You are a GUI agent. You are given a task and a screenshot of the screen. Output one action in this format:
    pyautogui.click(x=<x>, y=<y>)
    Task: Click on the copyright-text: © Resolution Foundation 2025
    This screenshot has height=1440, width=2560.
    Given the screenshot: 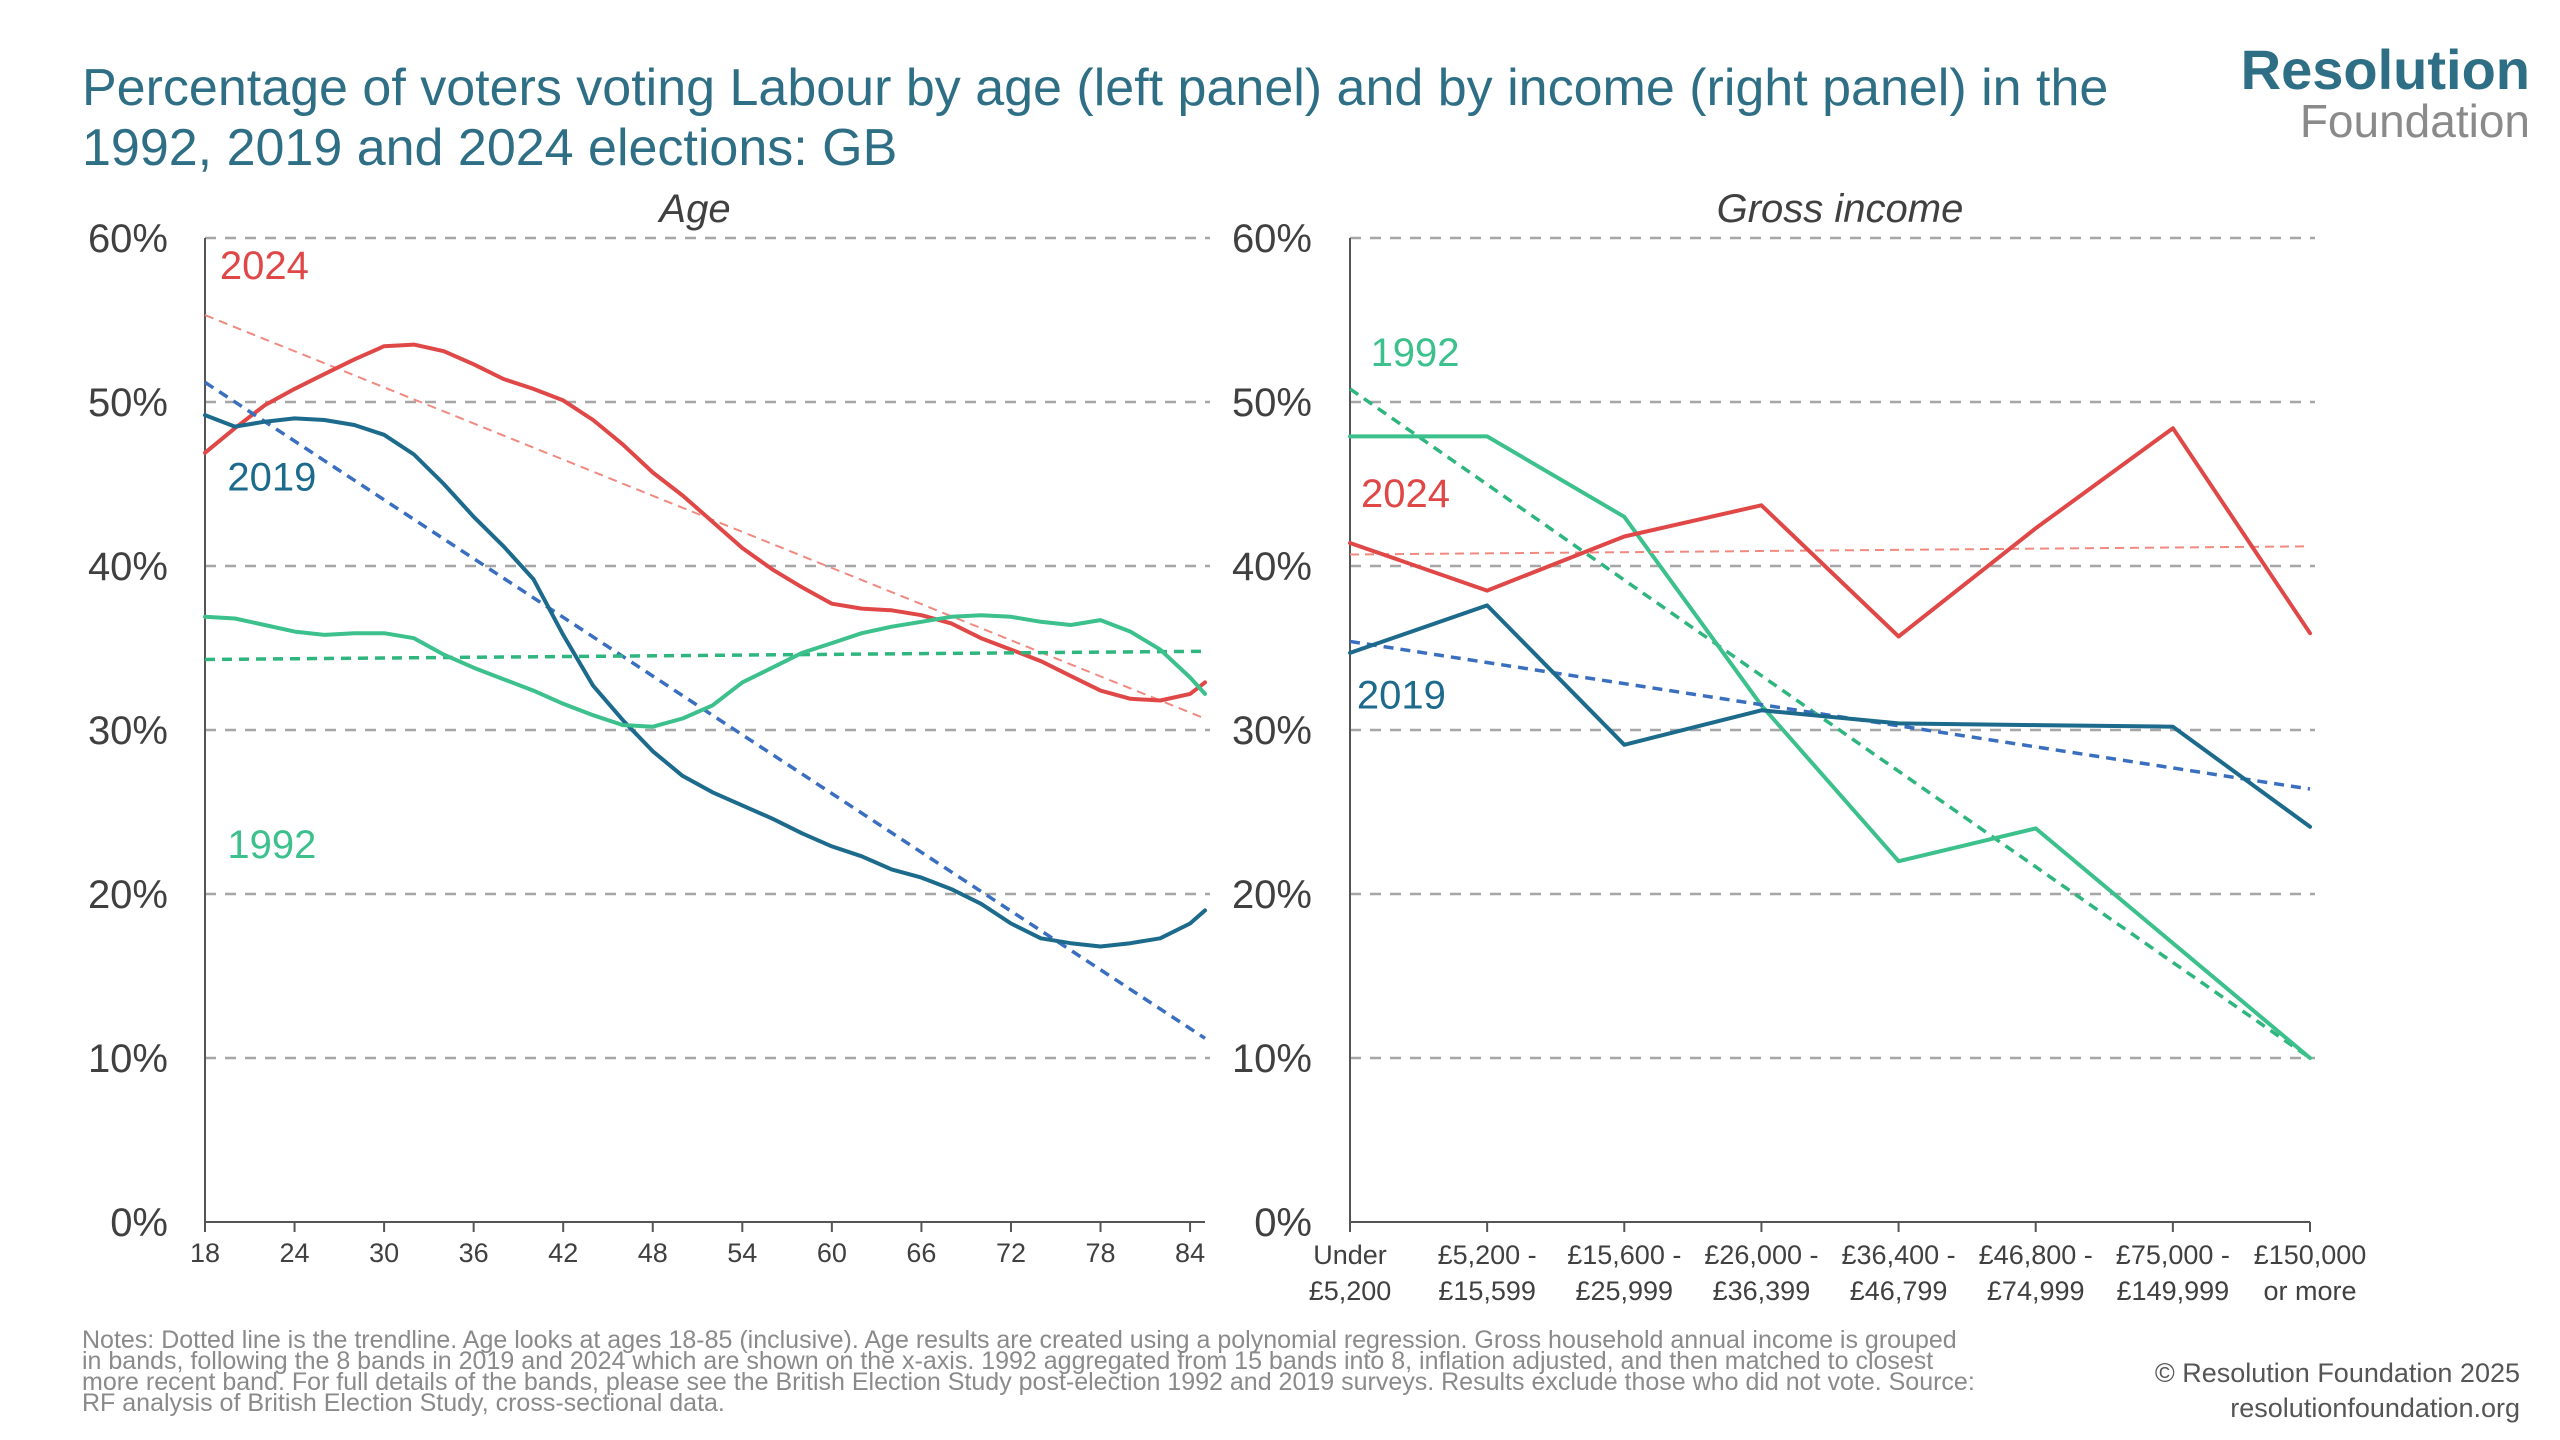 What is the action you would take?
    pyautogui.click(x=2337, y=1373)
    